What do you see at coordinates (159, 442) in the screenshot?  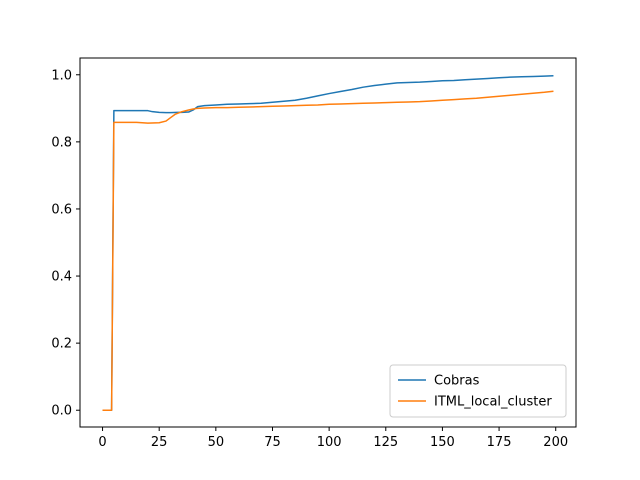 I see `x-tick-label: 25` at bounding box center [159, 442].